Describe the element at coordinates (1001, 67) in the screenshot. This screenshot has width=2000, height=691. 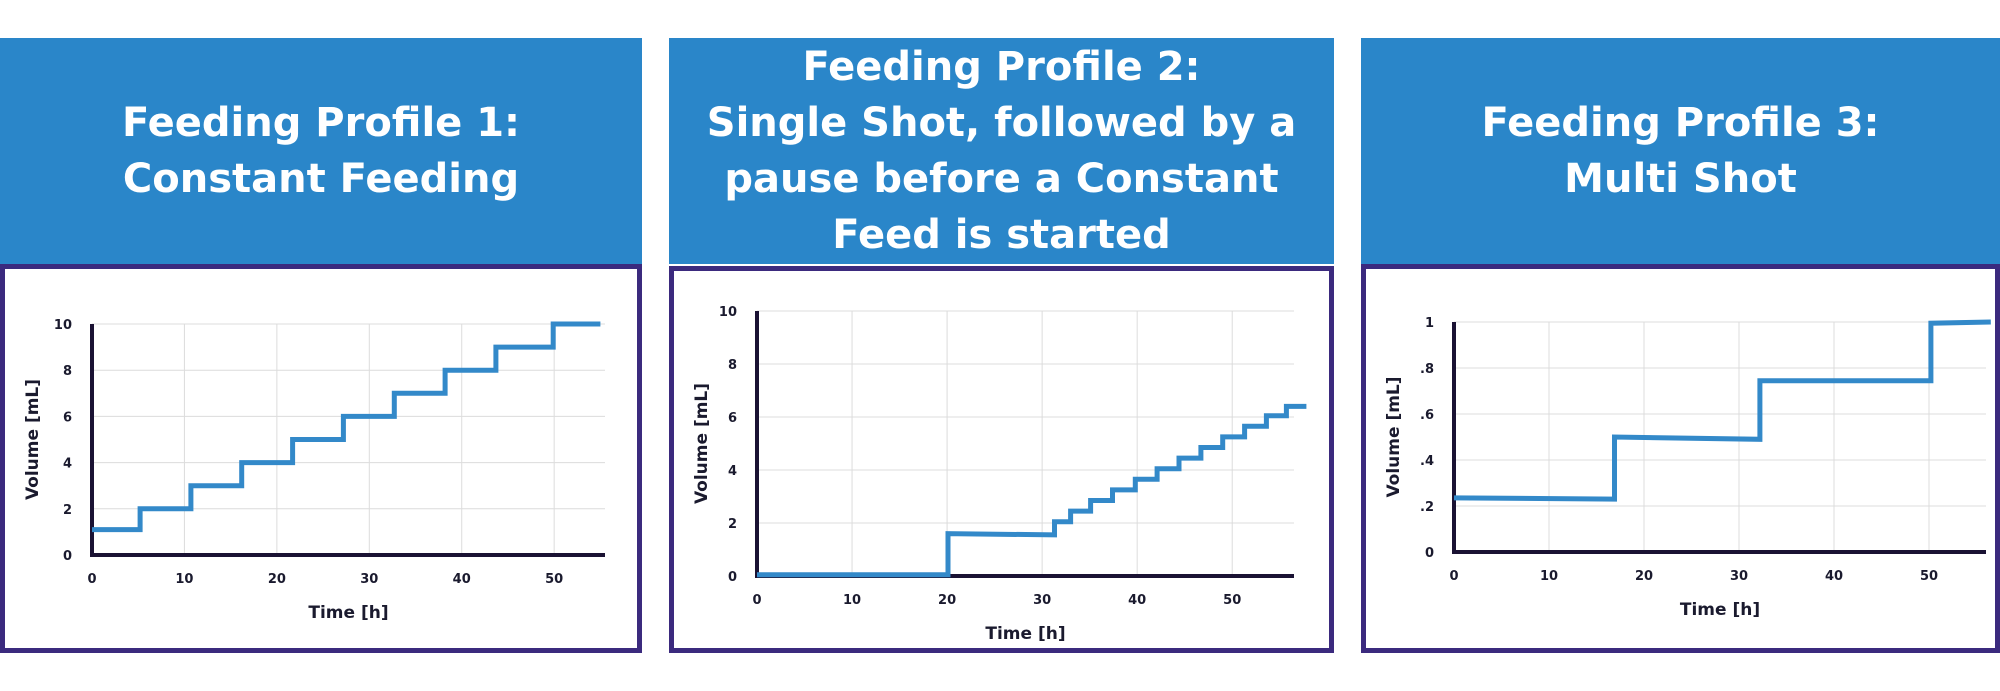
I see `title-line: Feeding Profile 2:` at that location.